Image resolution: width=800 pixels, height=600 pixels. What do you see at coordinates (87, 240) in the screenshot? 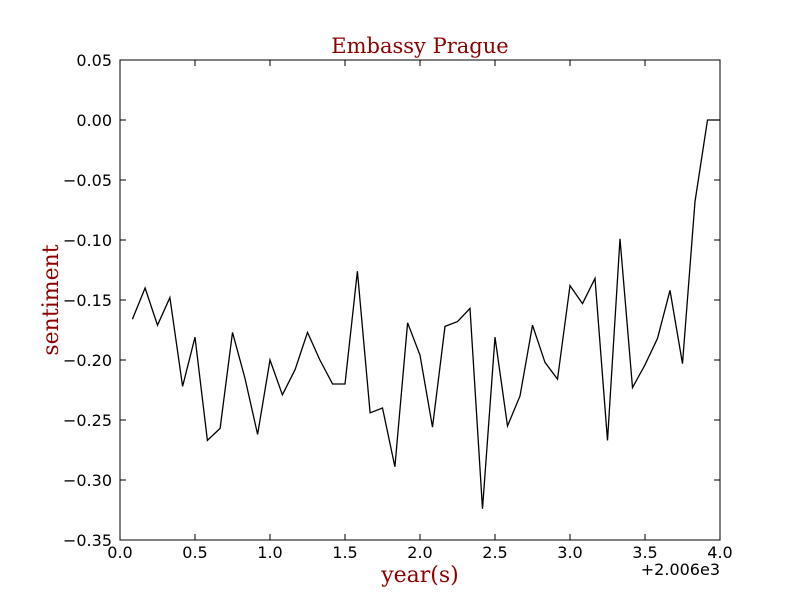
I see `y-tick-label: −0.10` at bounding box center [87, 240].